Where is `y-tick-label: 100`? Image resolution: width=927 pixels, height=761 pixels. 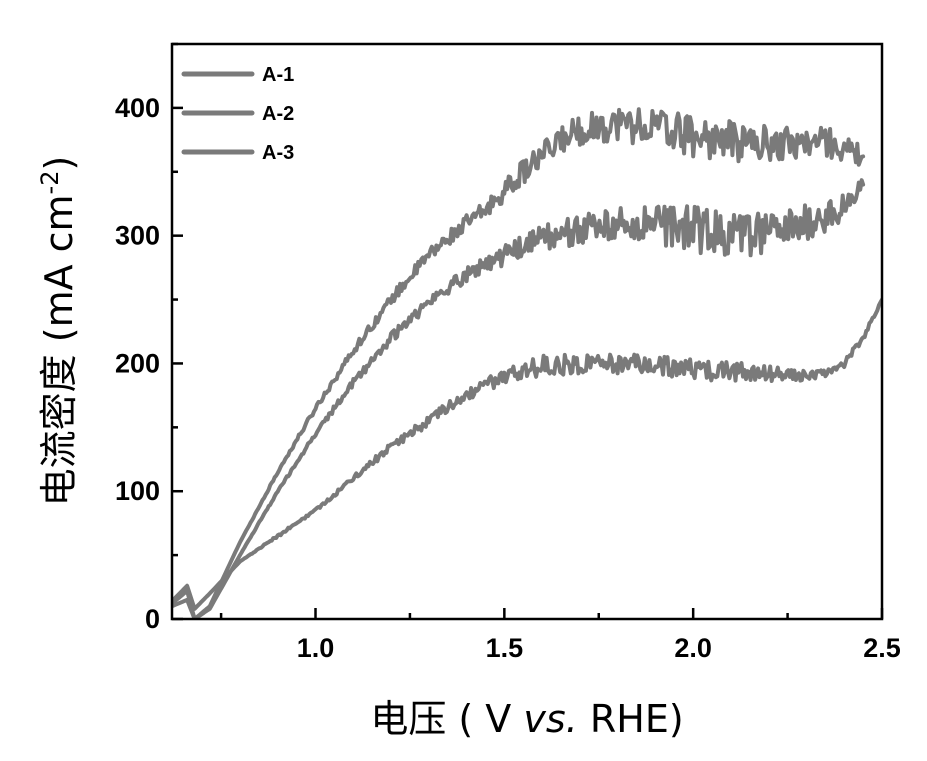
y-tick-label: 100 is located at coordinates (137, 491).